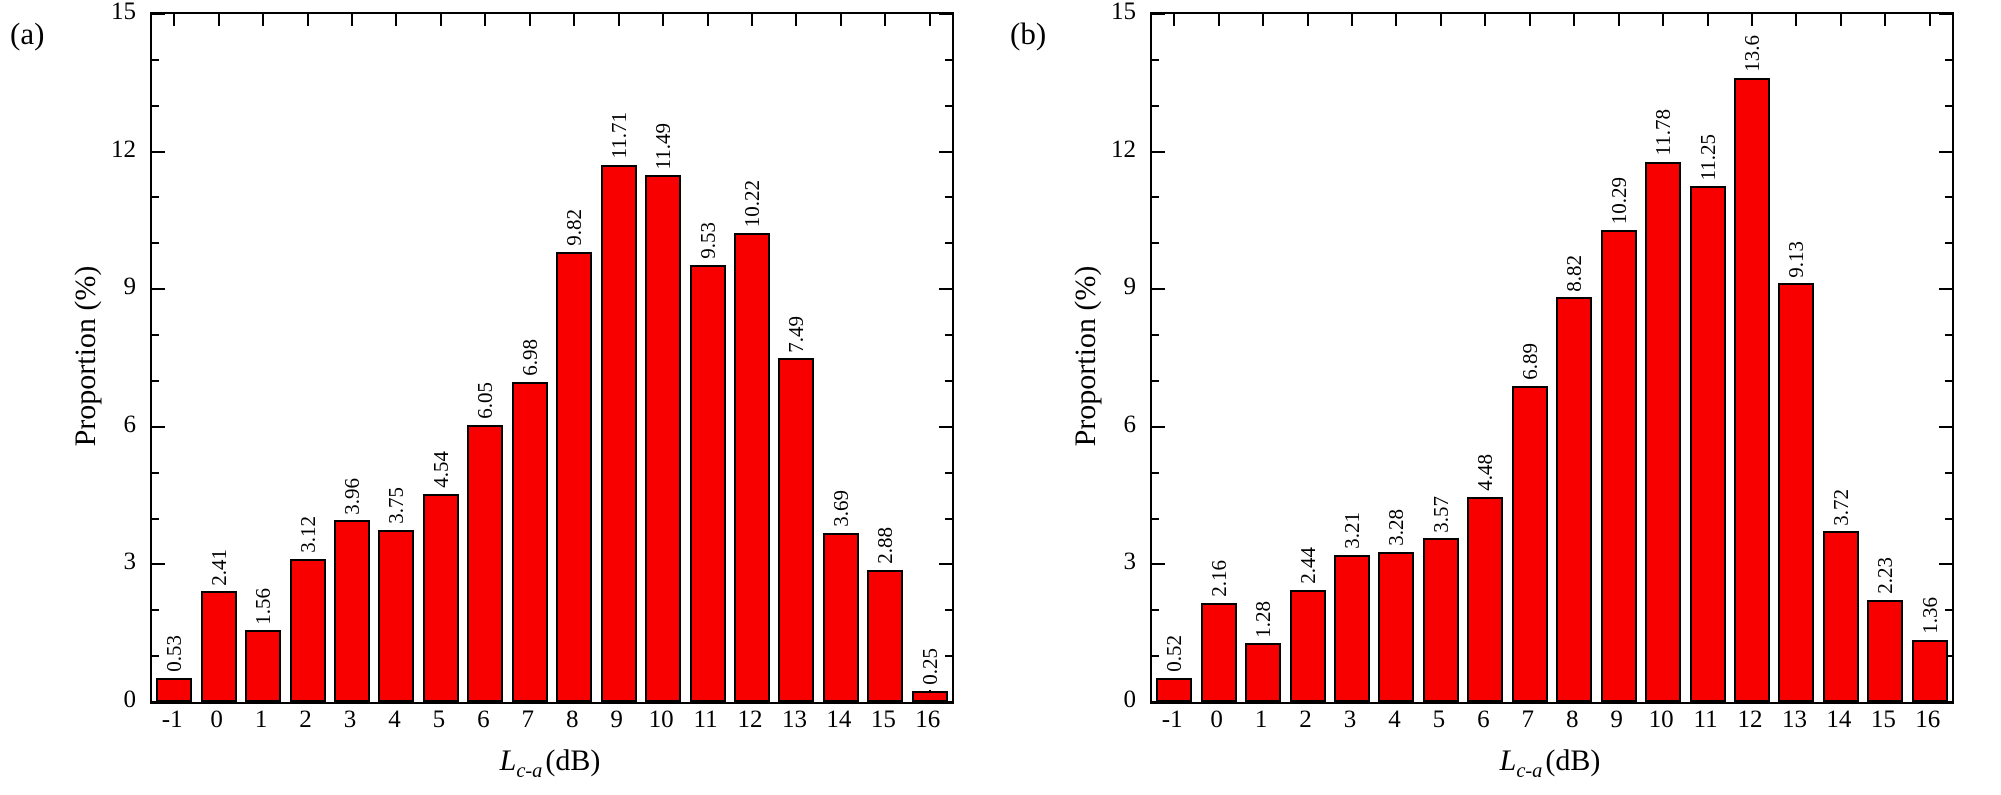  What do you see at coordinates (396, 505) in the screenshot?
I see `bar-value-label: 3.75` at bounding box center [396, 505].